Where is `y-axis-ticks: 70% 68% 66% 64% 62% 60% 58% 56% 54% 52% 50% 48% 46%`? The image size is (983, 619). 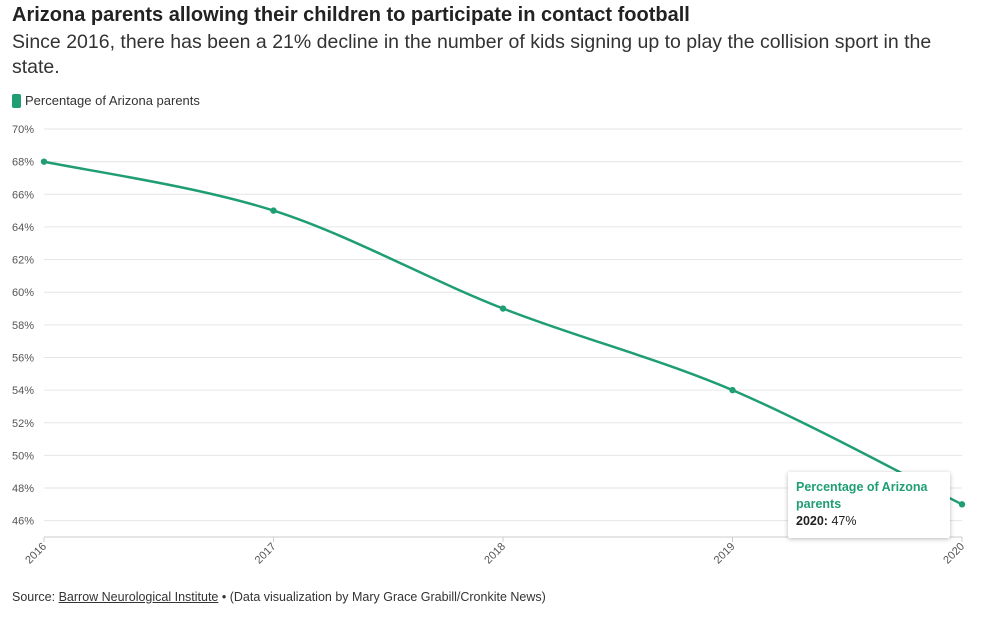
y-axis-ticks: 70% 68% 66% 64% 62% 60% 58% 56% 54% 52% 50% 48% 46% is located at coordinates (23, 326).